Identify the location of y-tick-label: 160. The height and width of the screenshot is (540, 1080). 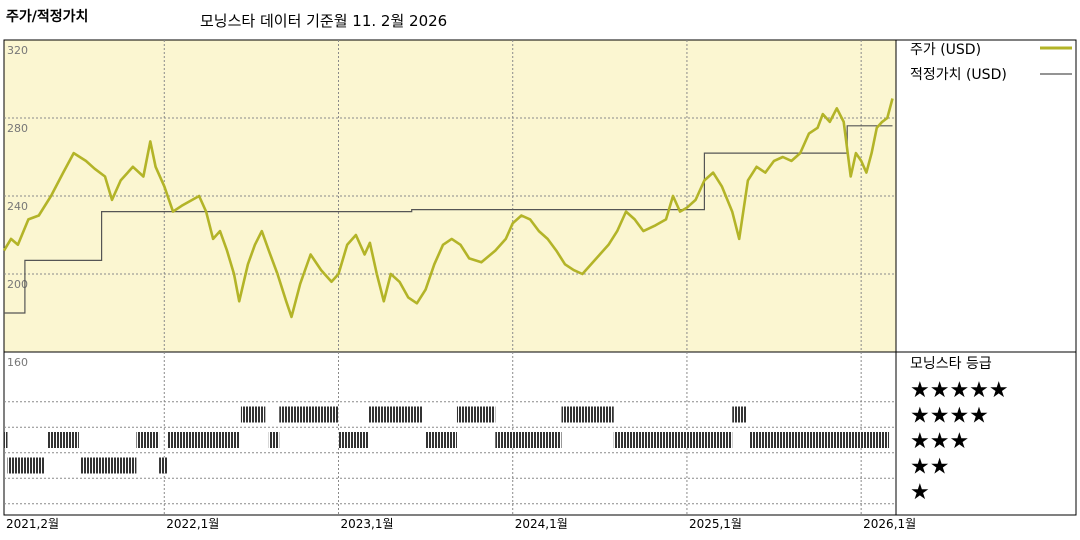
(17, 362).